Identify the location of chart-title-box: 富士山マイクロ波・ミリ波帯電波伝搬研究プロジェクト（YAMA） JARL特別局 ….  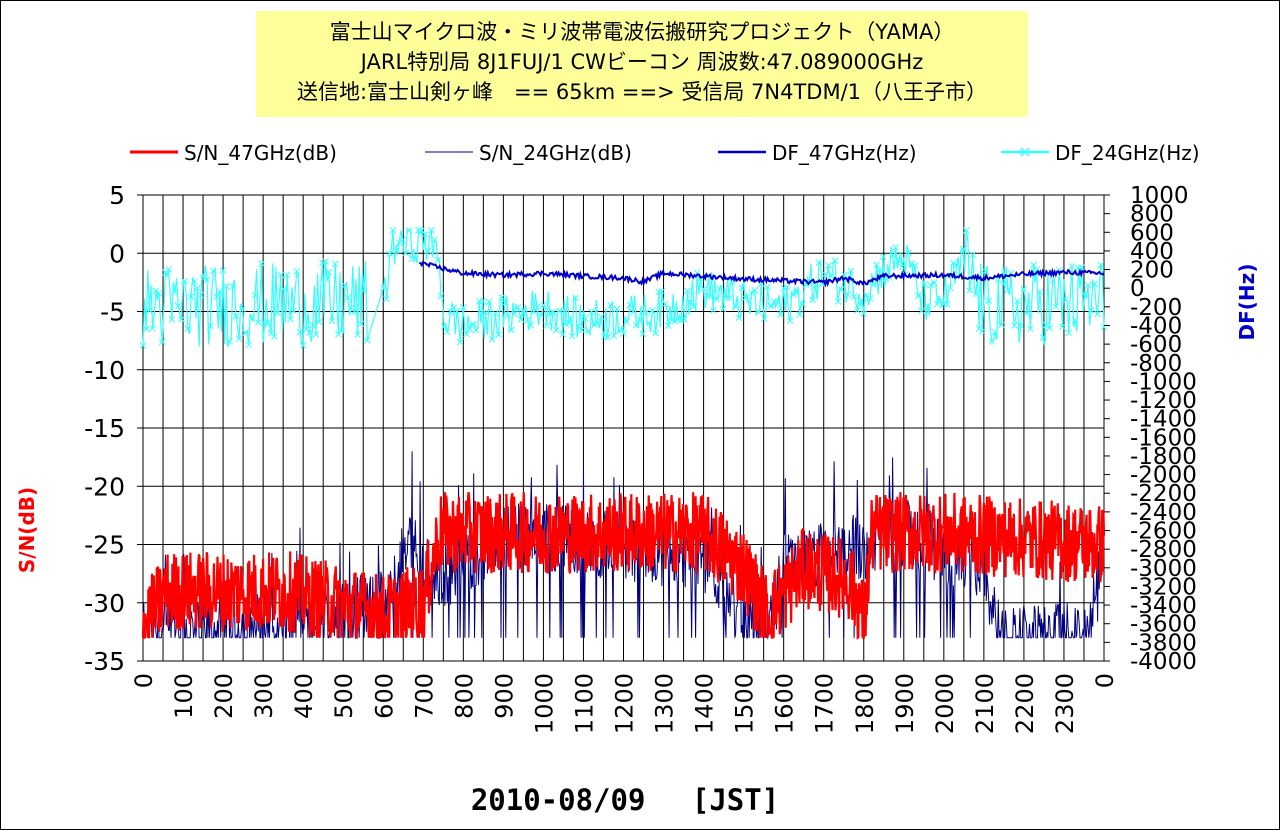
(642, 64).